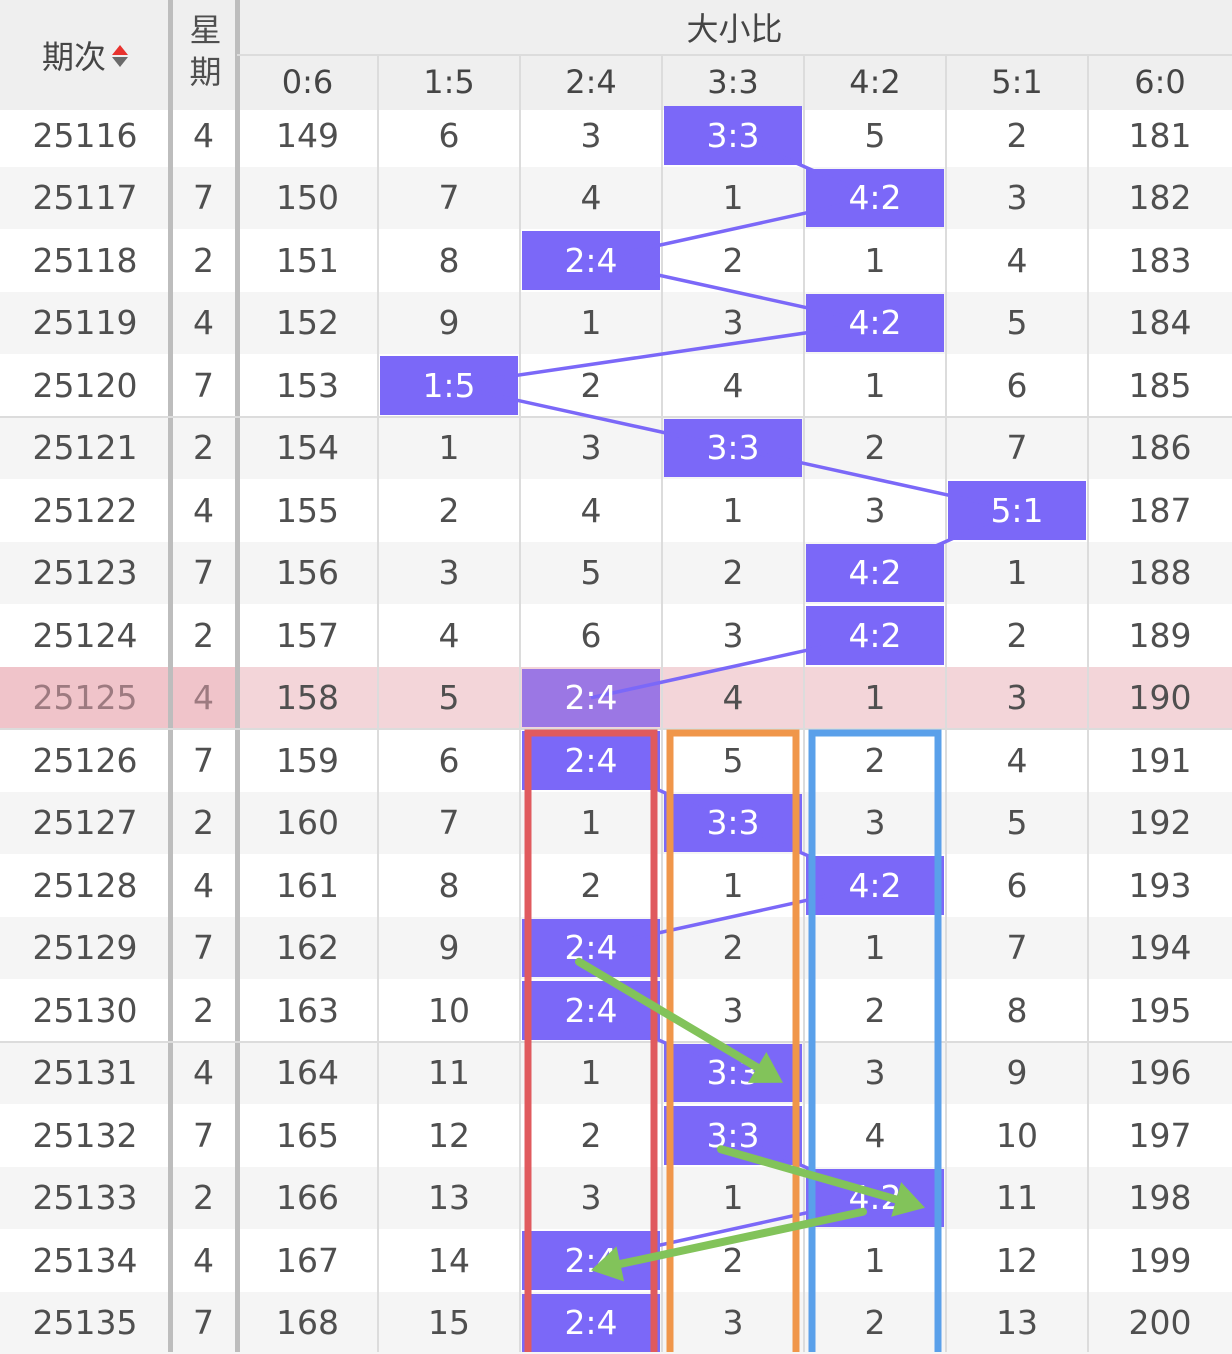 The height and width of the screenshot is (1354, 1232). I want to click on box-3-3-column, so click(733, 1042).